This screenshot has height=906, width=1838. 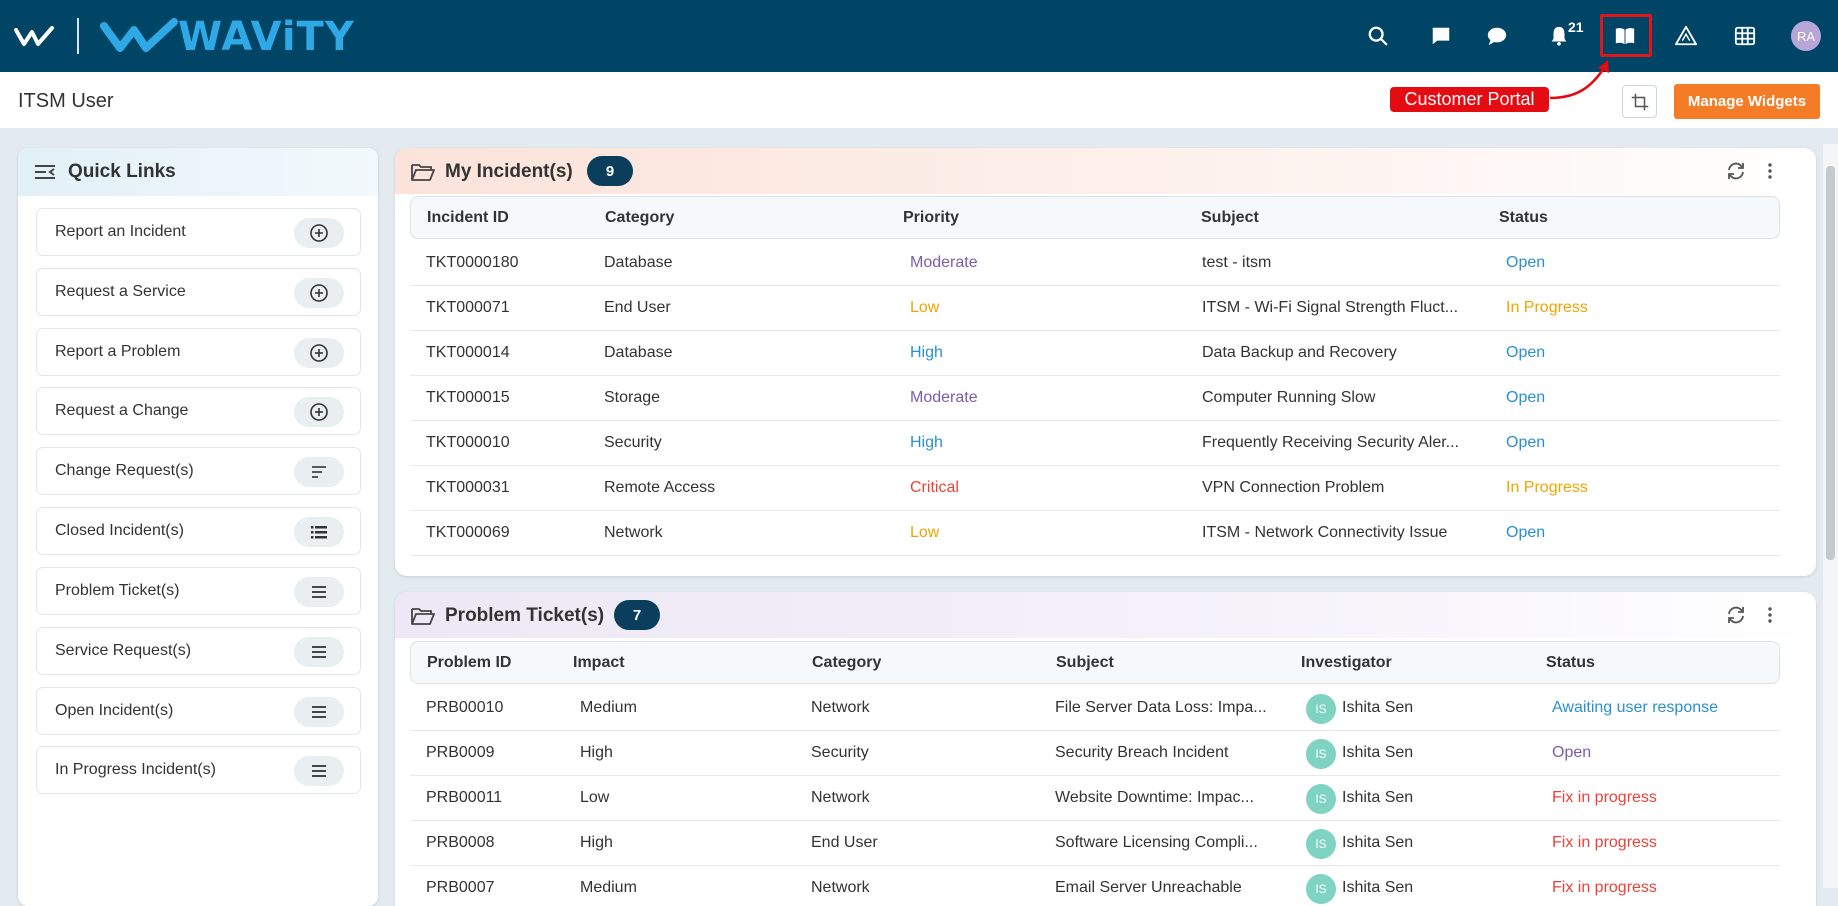 What do you see at coordinates (198, 232) in the screenshot?
I see `quick-link-report-an-incident: Report an Incident` at bounding box center [198, 232].